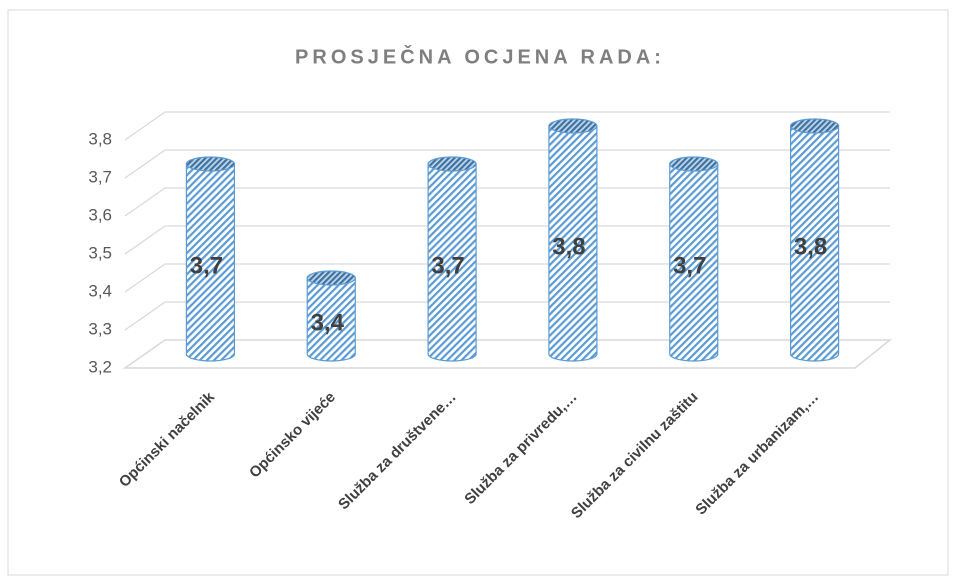 This screenshot has width=957, height=583. Describe the element at coordinates (100, 366) in the screenshot. I see `y-tick-label: 3,2` at that location.